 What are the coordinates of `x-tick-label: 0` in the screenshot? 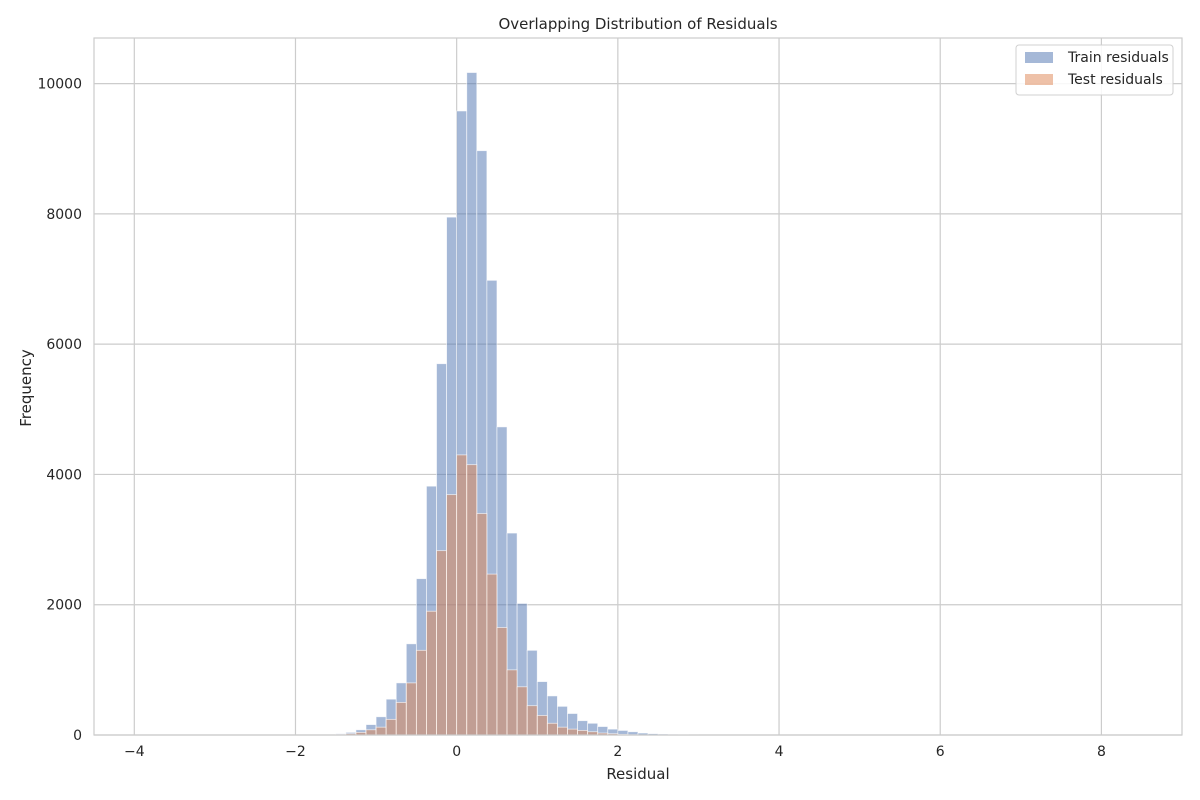 It's located at (456, 752).